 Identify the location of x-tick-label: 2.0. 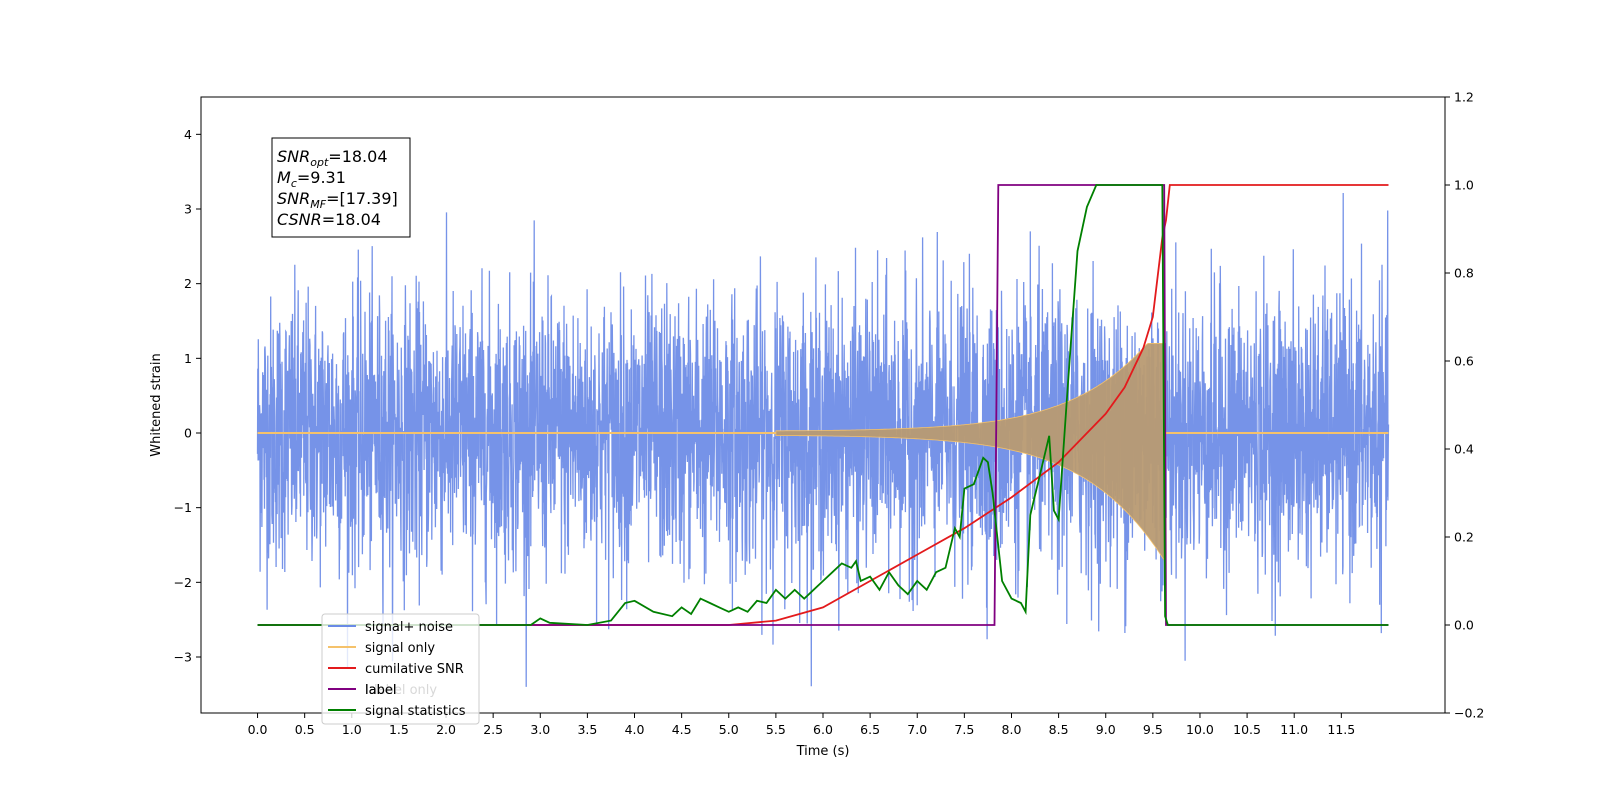
(446, 729).